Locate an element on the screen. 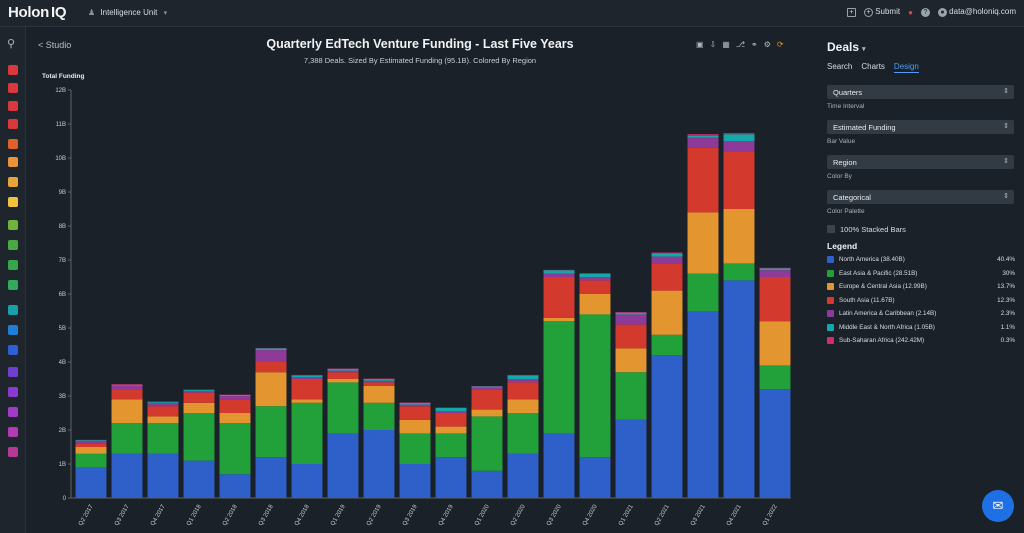 The width and height of the screenshot is (1024, 533). download-icon: ⇩ is located at coordinates (713, 44).